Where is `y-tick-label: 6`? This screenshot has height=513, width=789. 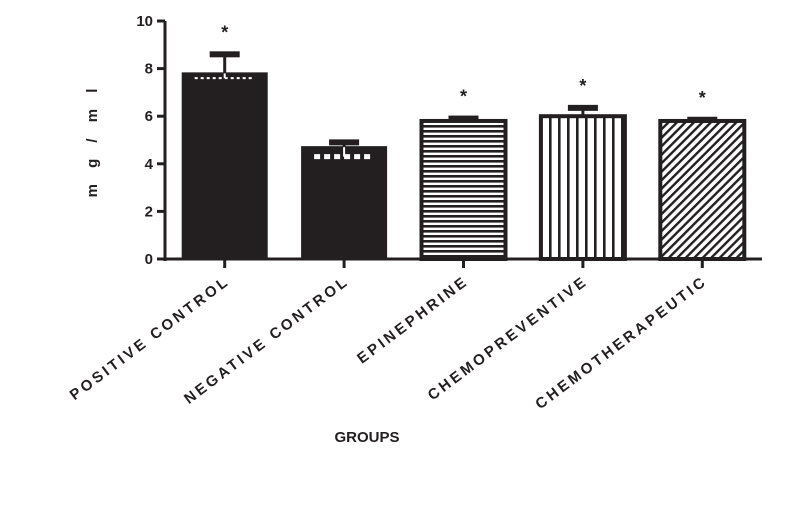
y-tick-label: 6 is located at coordinates (149, 116).